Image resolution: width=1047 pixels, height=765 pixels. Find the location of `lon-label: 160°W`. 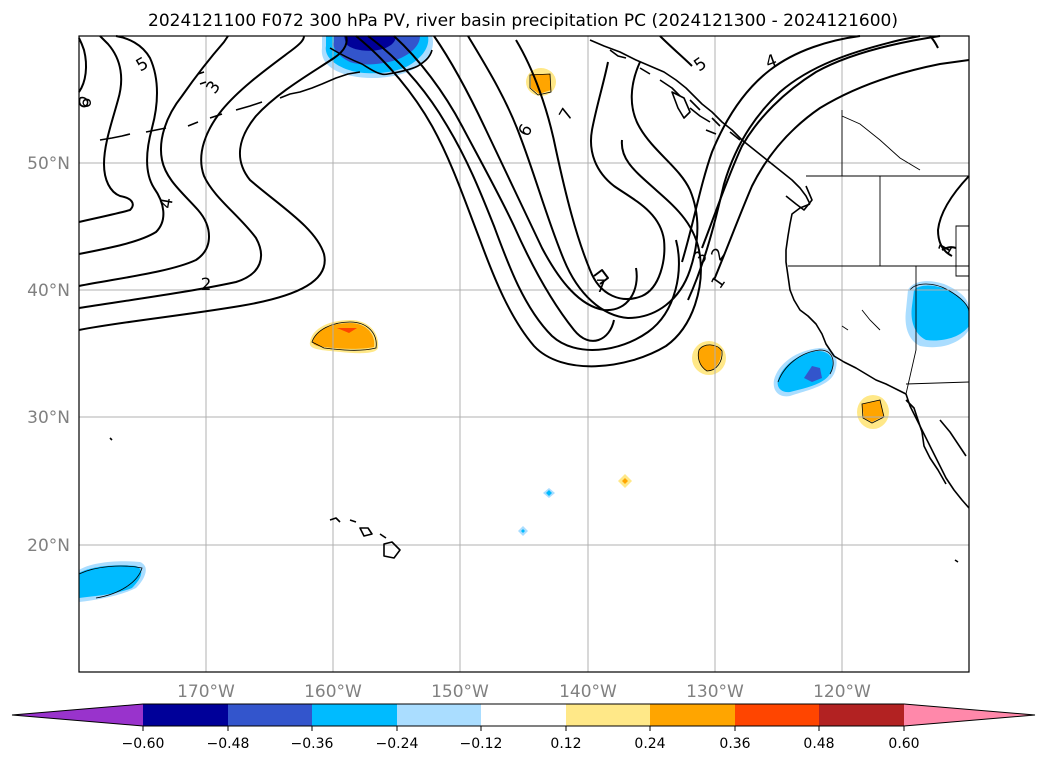

lon-label: 160°W is located at coordinates (333, 692).